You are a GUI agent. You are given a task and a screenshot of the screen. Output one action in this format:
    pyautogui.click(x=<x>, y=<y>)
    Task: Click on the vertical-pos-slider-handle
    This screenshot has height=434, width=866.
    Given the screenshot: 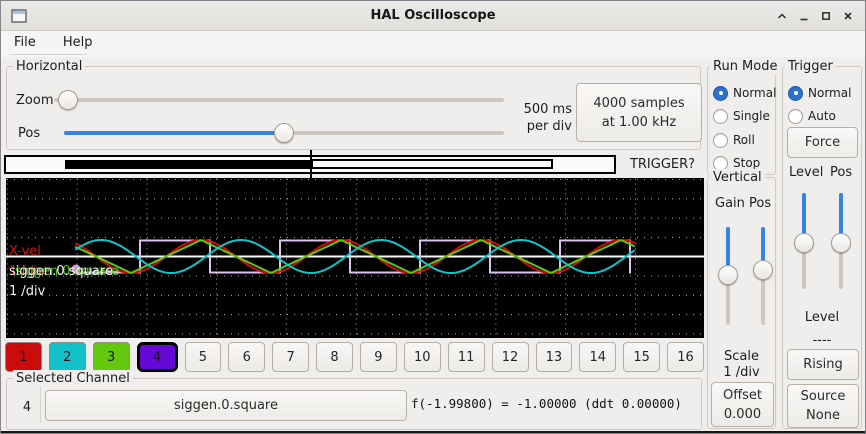 What is the action you would take?
    pyautogui.click(x=763, y=270)
    